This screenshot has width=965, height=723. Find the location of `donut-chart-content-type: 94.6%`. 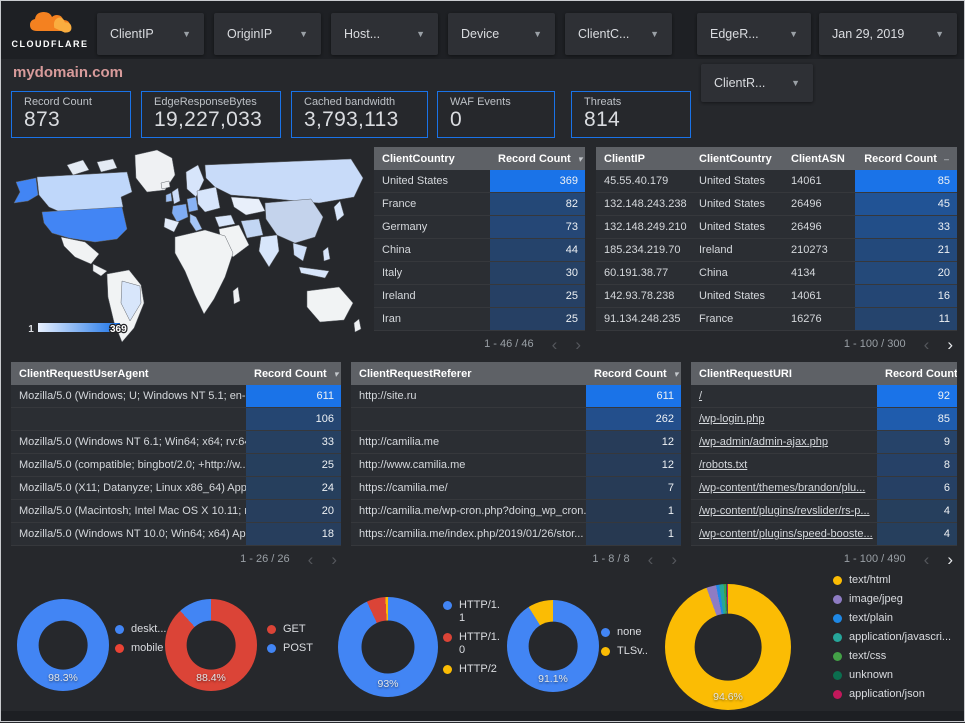

donut-chart-content-type: 94.6% is located at coordinates (728, 647).